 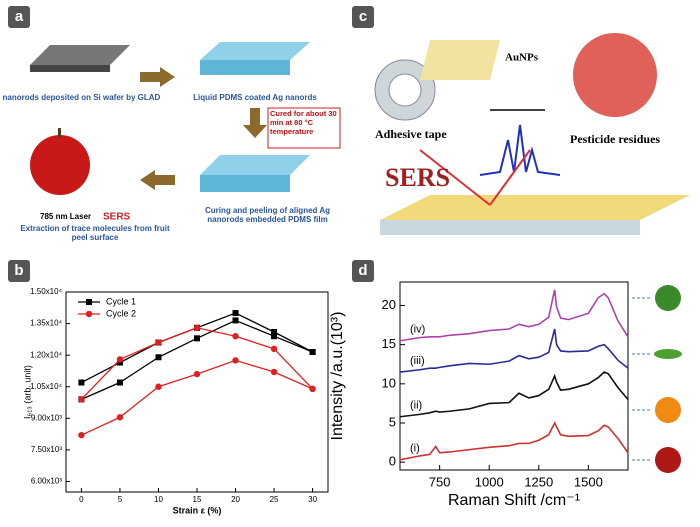 What do you see at coordinates (46, 417) in the screenshot?
I see `y-tick-label: 9.00x10³` at bounding box center [46, 417].